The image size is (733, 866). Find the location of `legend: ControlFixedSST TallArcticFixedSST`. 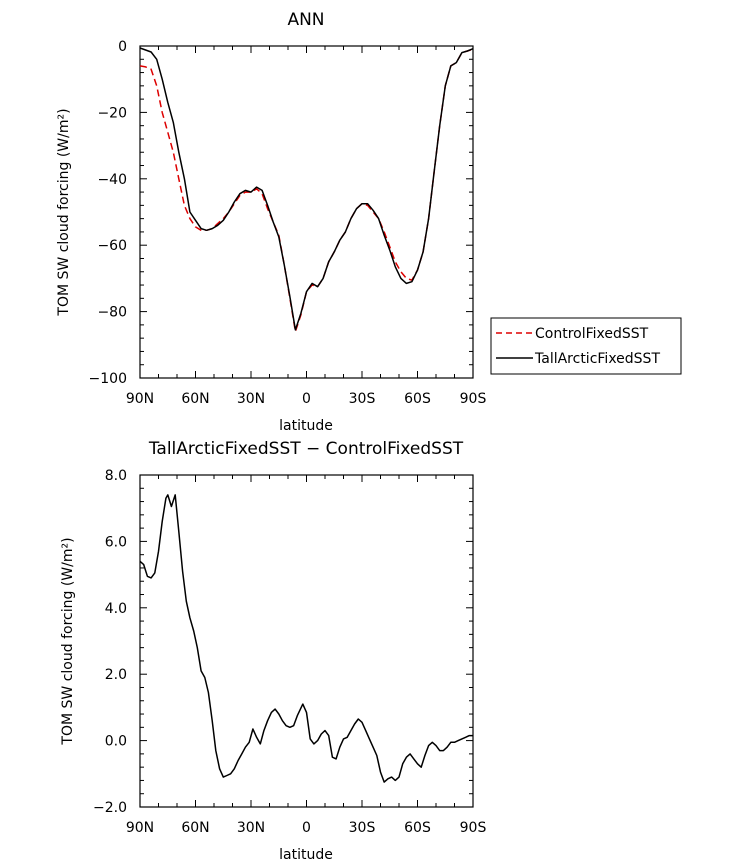

legend: ControlFixedSST TallArcticFixedSST is located at coordinates (586, 346).